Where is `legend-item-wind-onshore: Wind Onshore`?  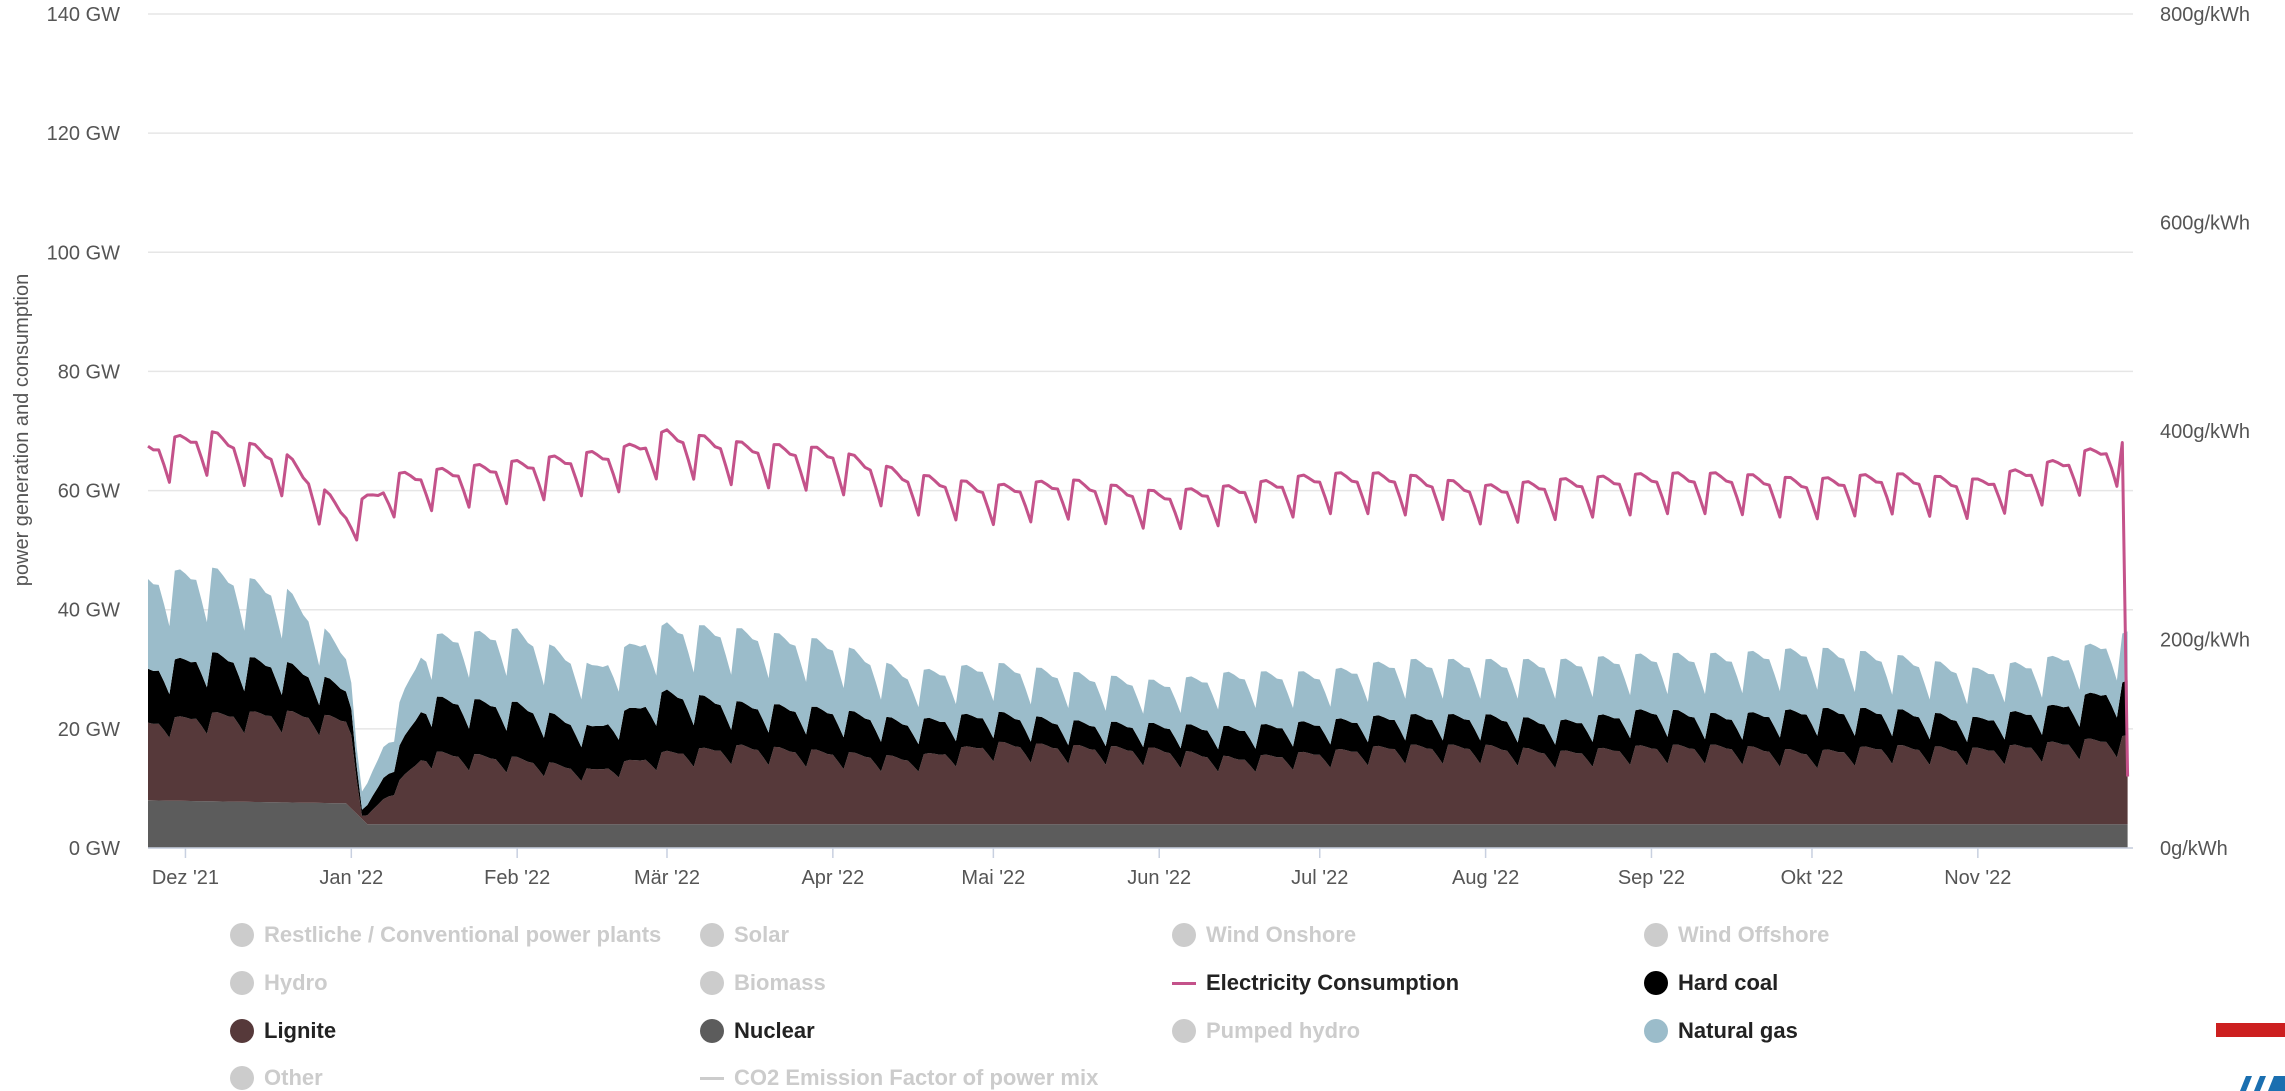
legend-item-wind-onshore: Wind Onshore is located at coordinates (1264, 935).